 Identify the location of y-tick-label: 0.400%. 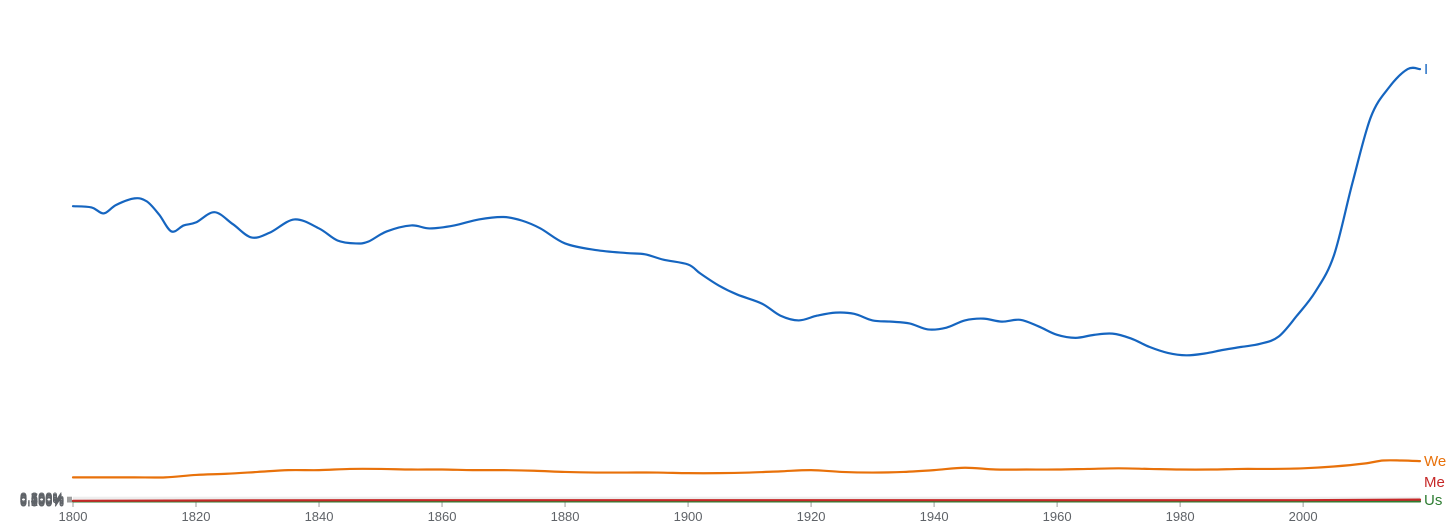
(42, 499).